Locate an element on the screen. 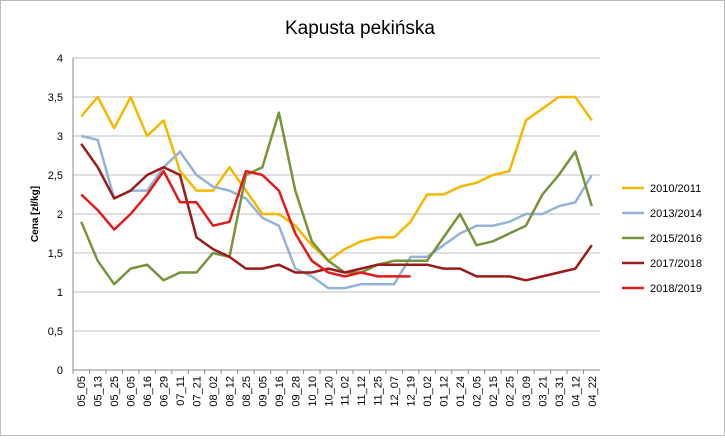 This screenshot has width=725, height=441. y-tick-label: 0 is located at coordinates (60, 371).